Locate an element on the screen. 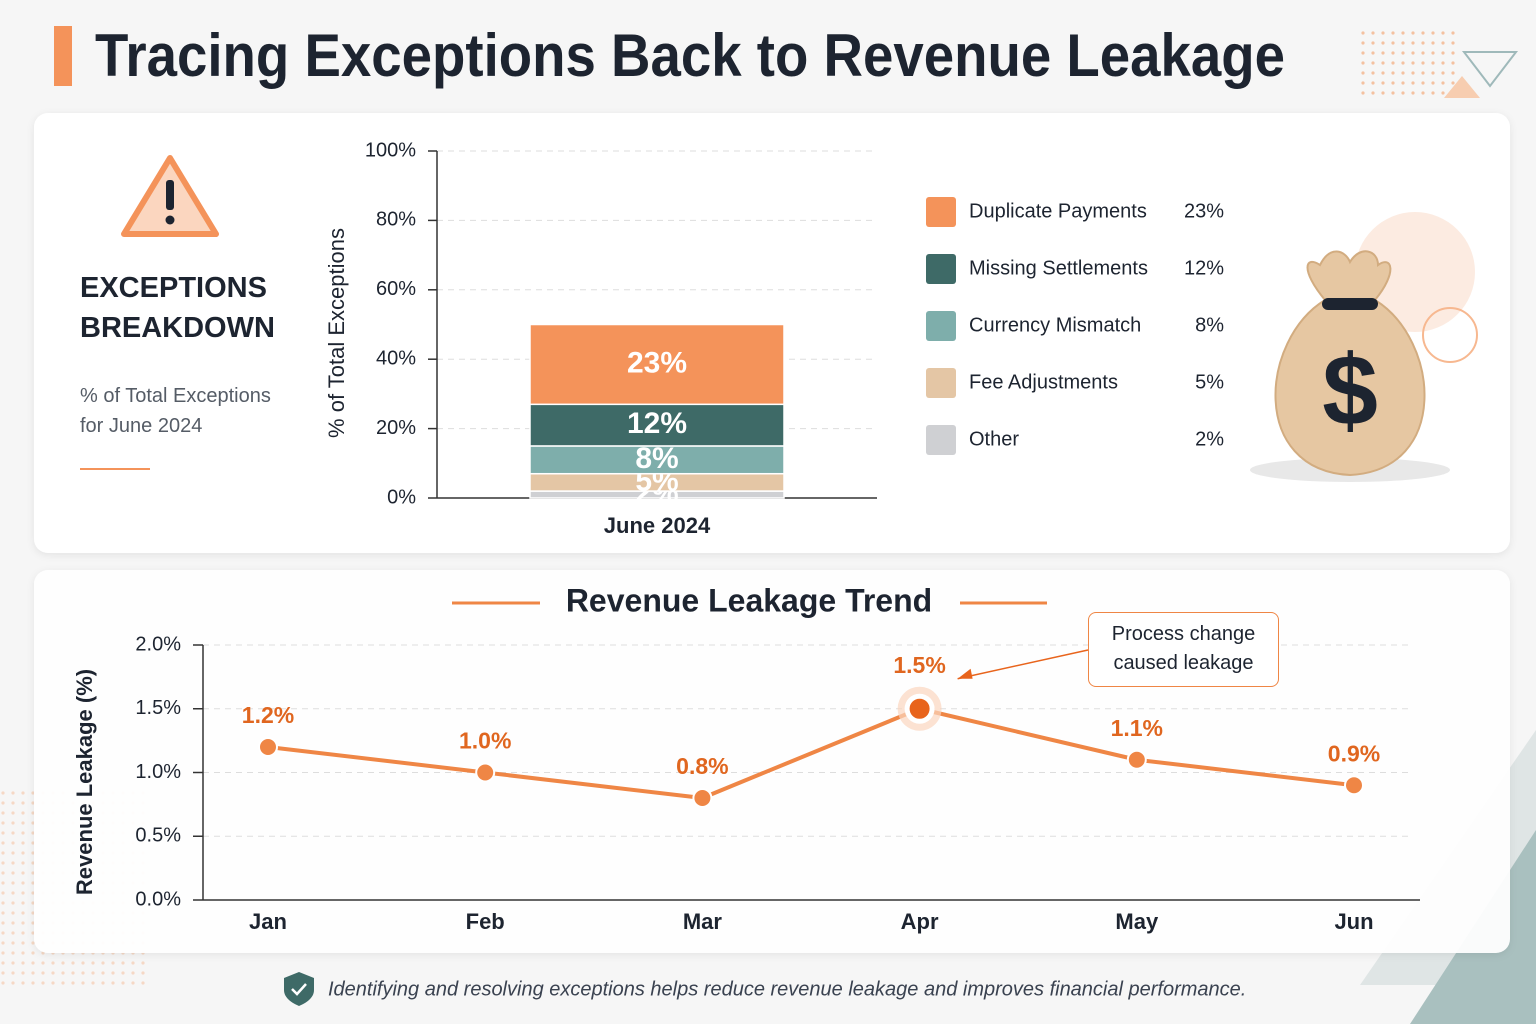 The image size is (1536, 1024). legend-value: 5% is located at coordinates (1209, 382).